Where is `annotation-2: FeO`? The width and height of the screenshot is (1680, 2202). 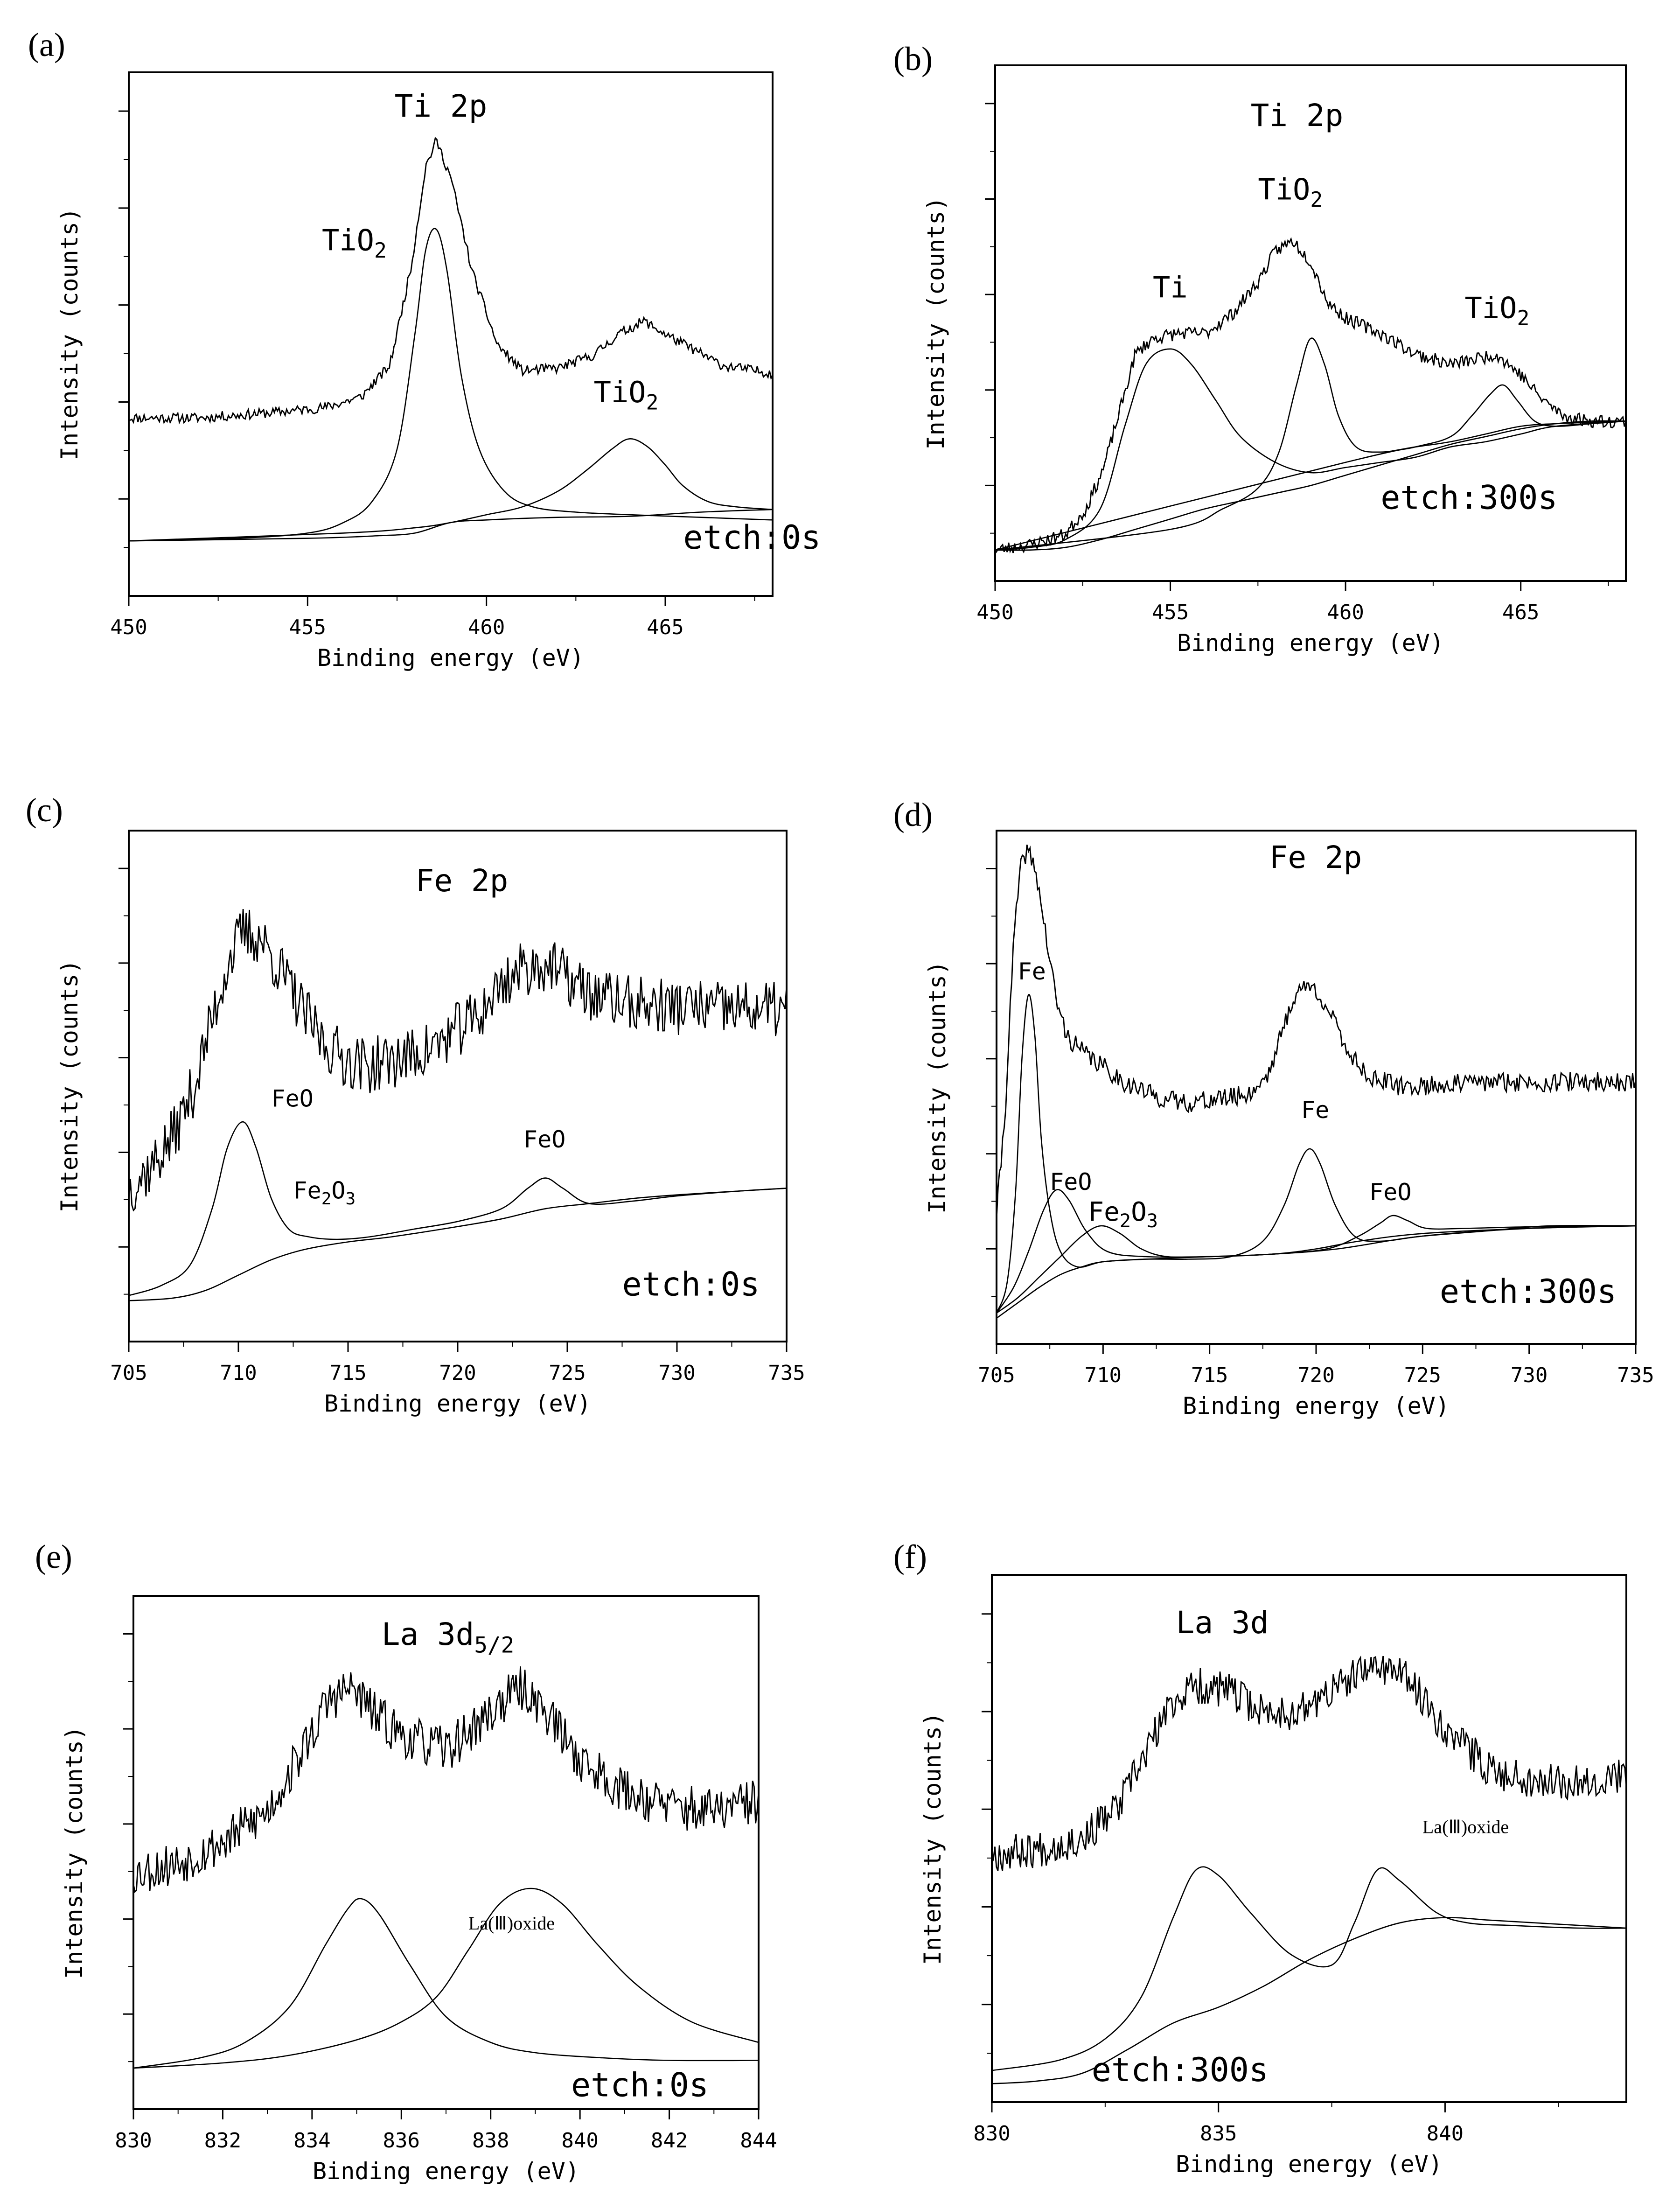 annotation-2: FeO is located at coordinates (1071, 1181).